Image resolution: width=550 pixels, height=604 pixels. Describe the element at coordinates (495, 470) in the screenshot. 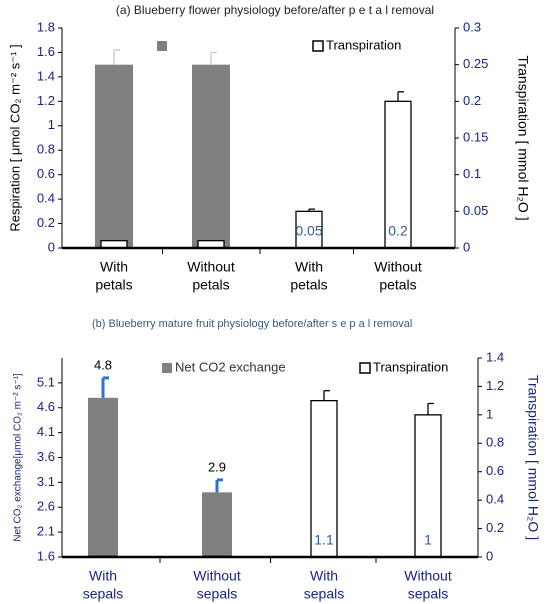

I see `y2-tick-label: 0.6` at that location.